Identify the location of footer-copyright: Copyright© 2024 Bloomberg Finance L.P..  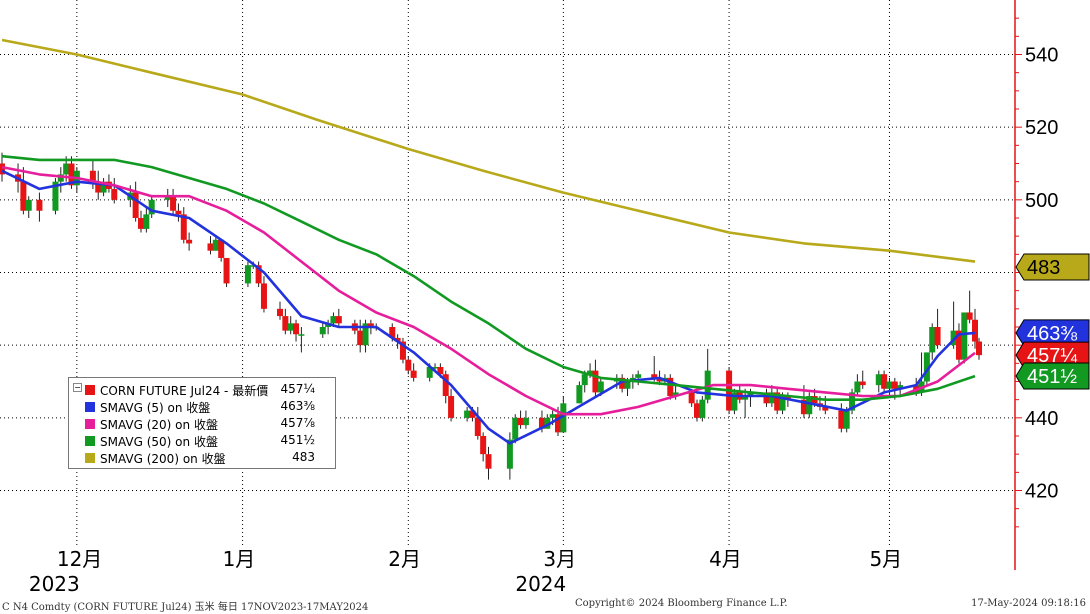
(681, 603).